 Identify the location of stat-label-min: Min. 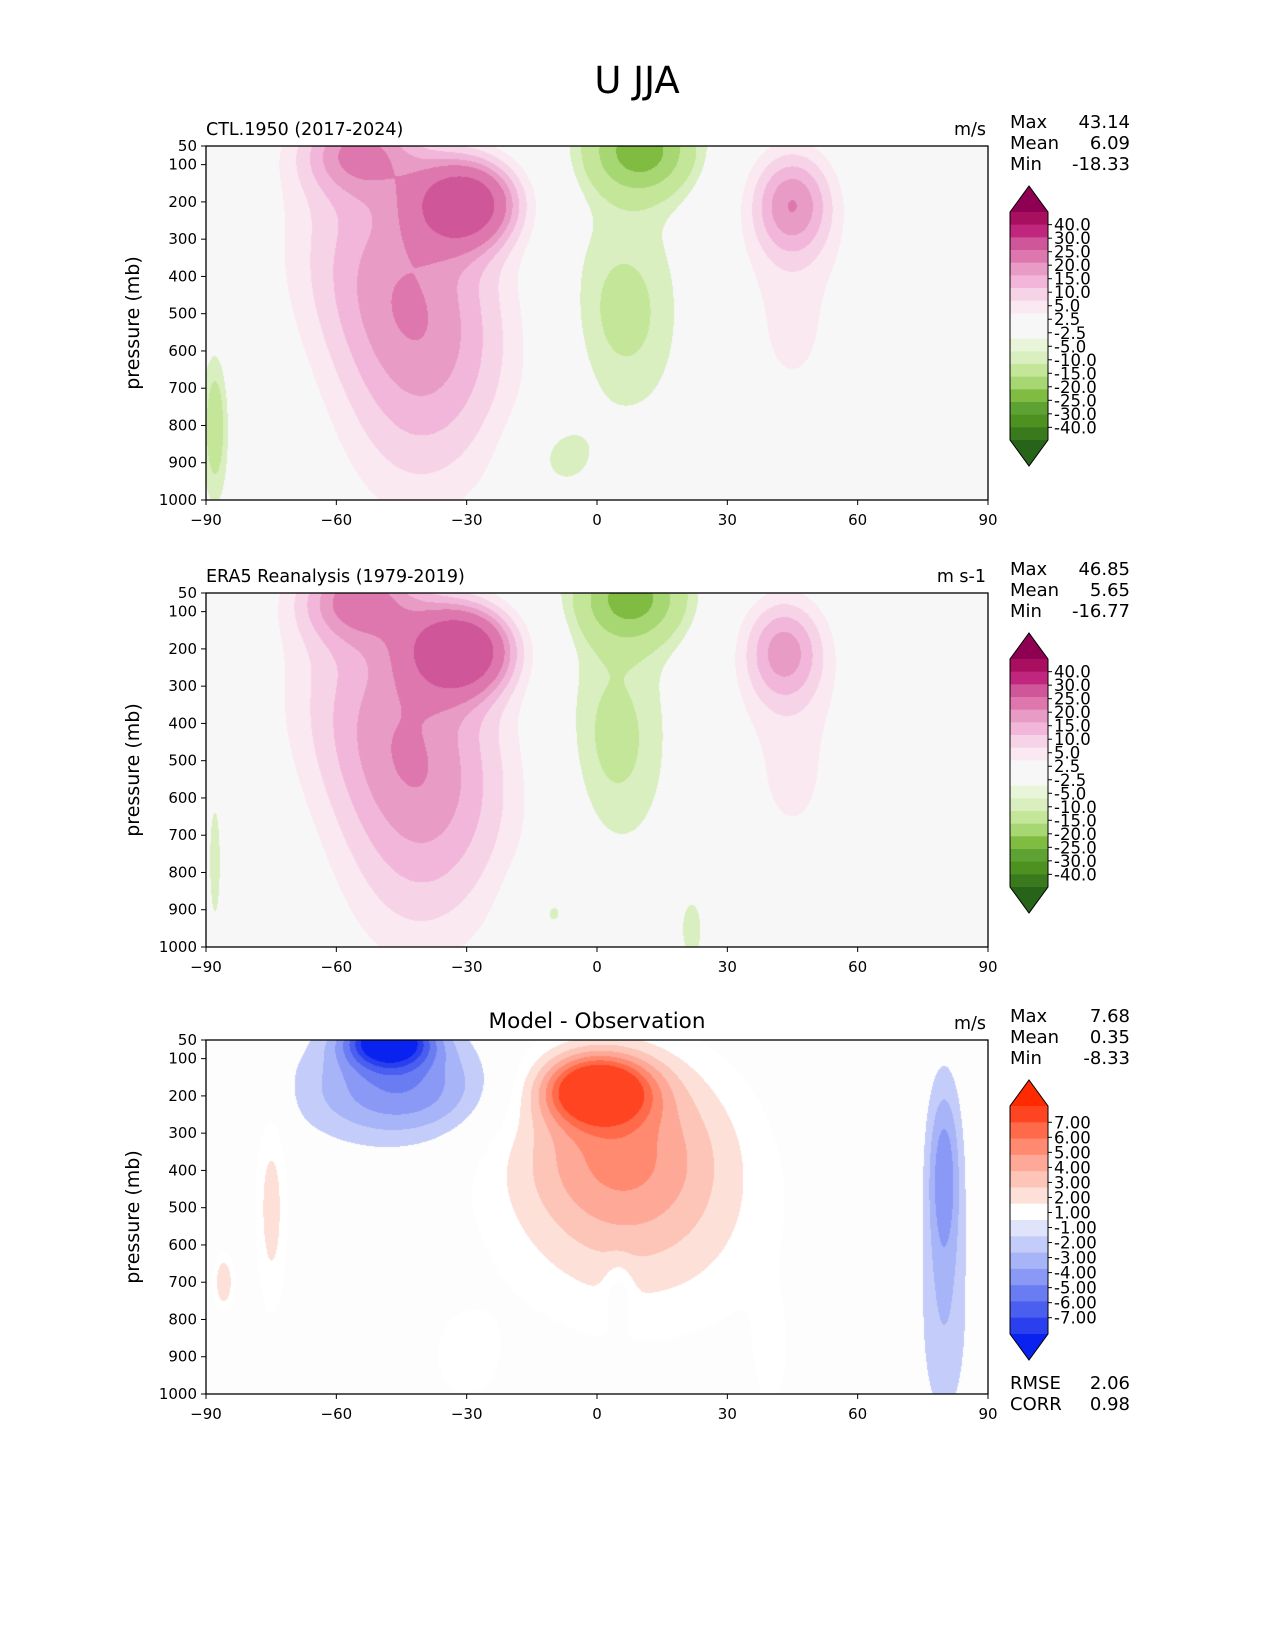
(1026, 164).